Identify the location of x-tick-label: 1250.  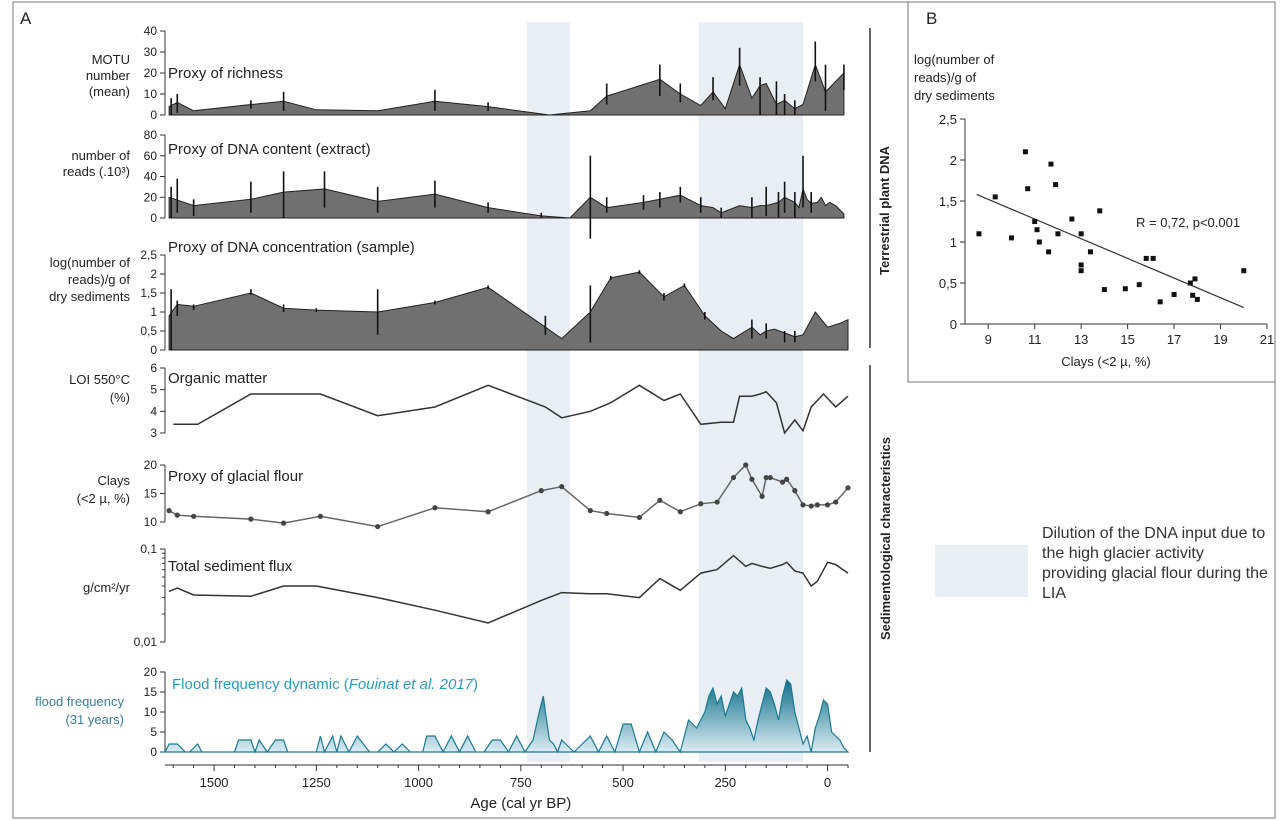
(316, 782).